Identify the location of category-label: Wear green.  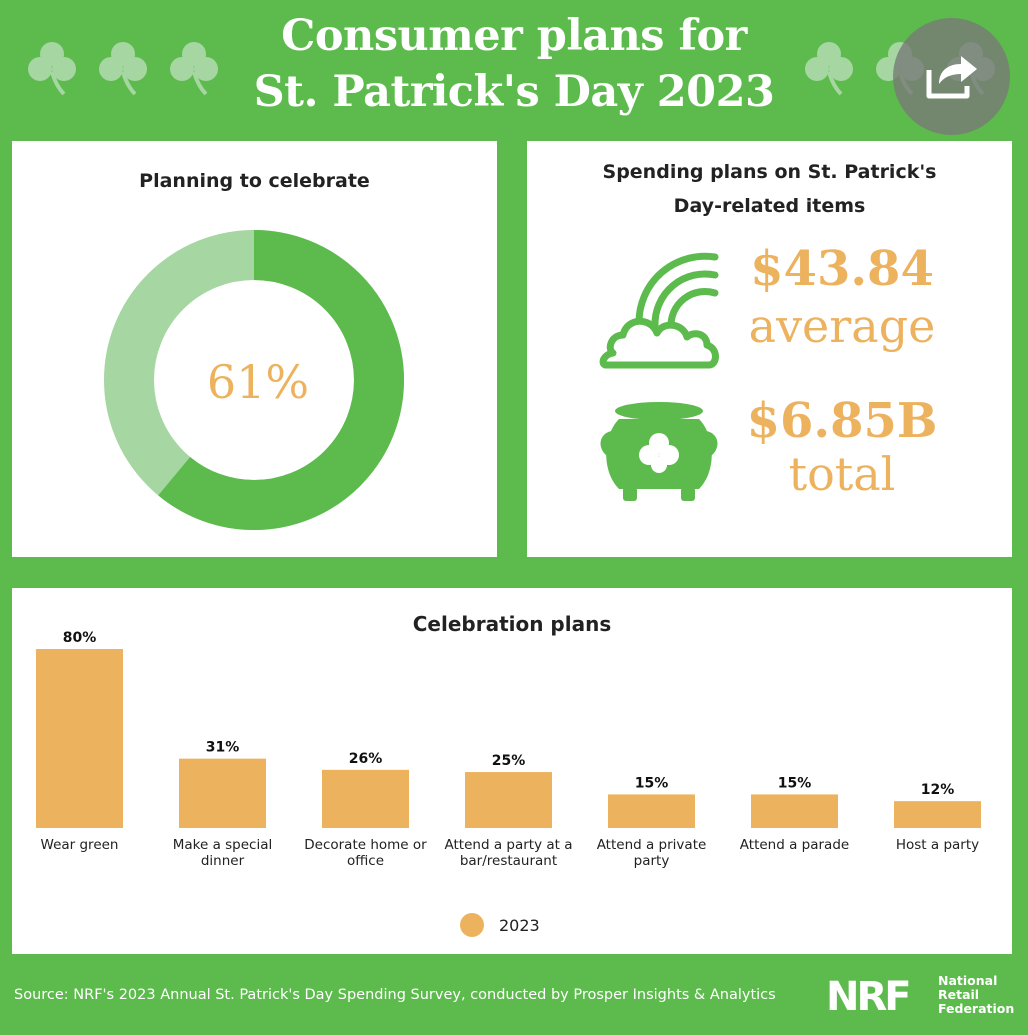
(80, 845).